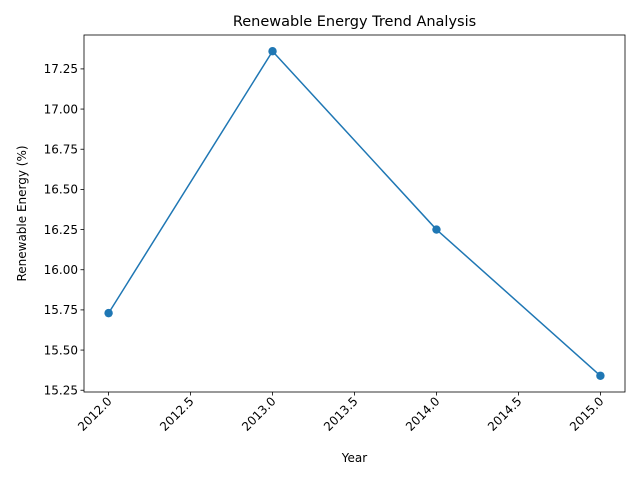 The width and height of the screenshot is (640, 480). What do you see at coordinates (61, 350) in the screenshot?
I see `y-tick-label: 15.50` at bounding box center [61, 350].